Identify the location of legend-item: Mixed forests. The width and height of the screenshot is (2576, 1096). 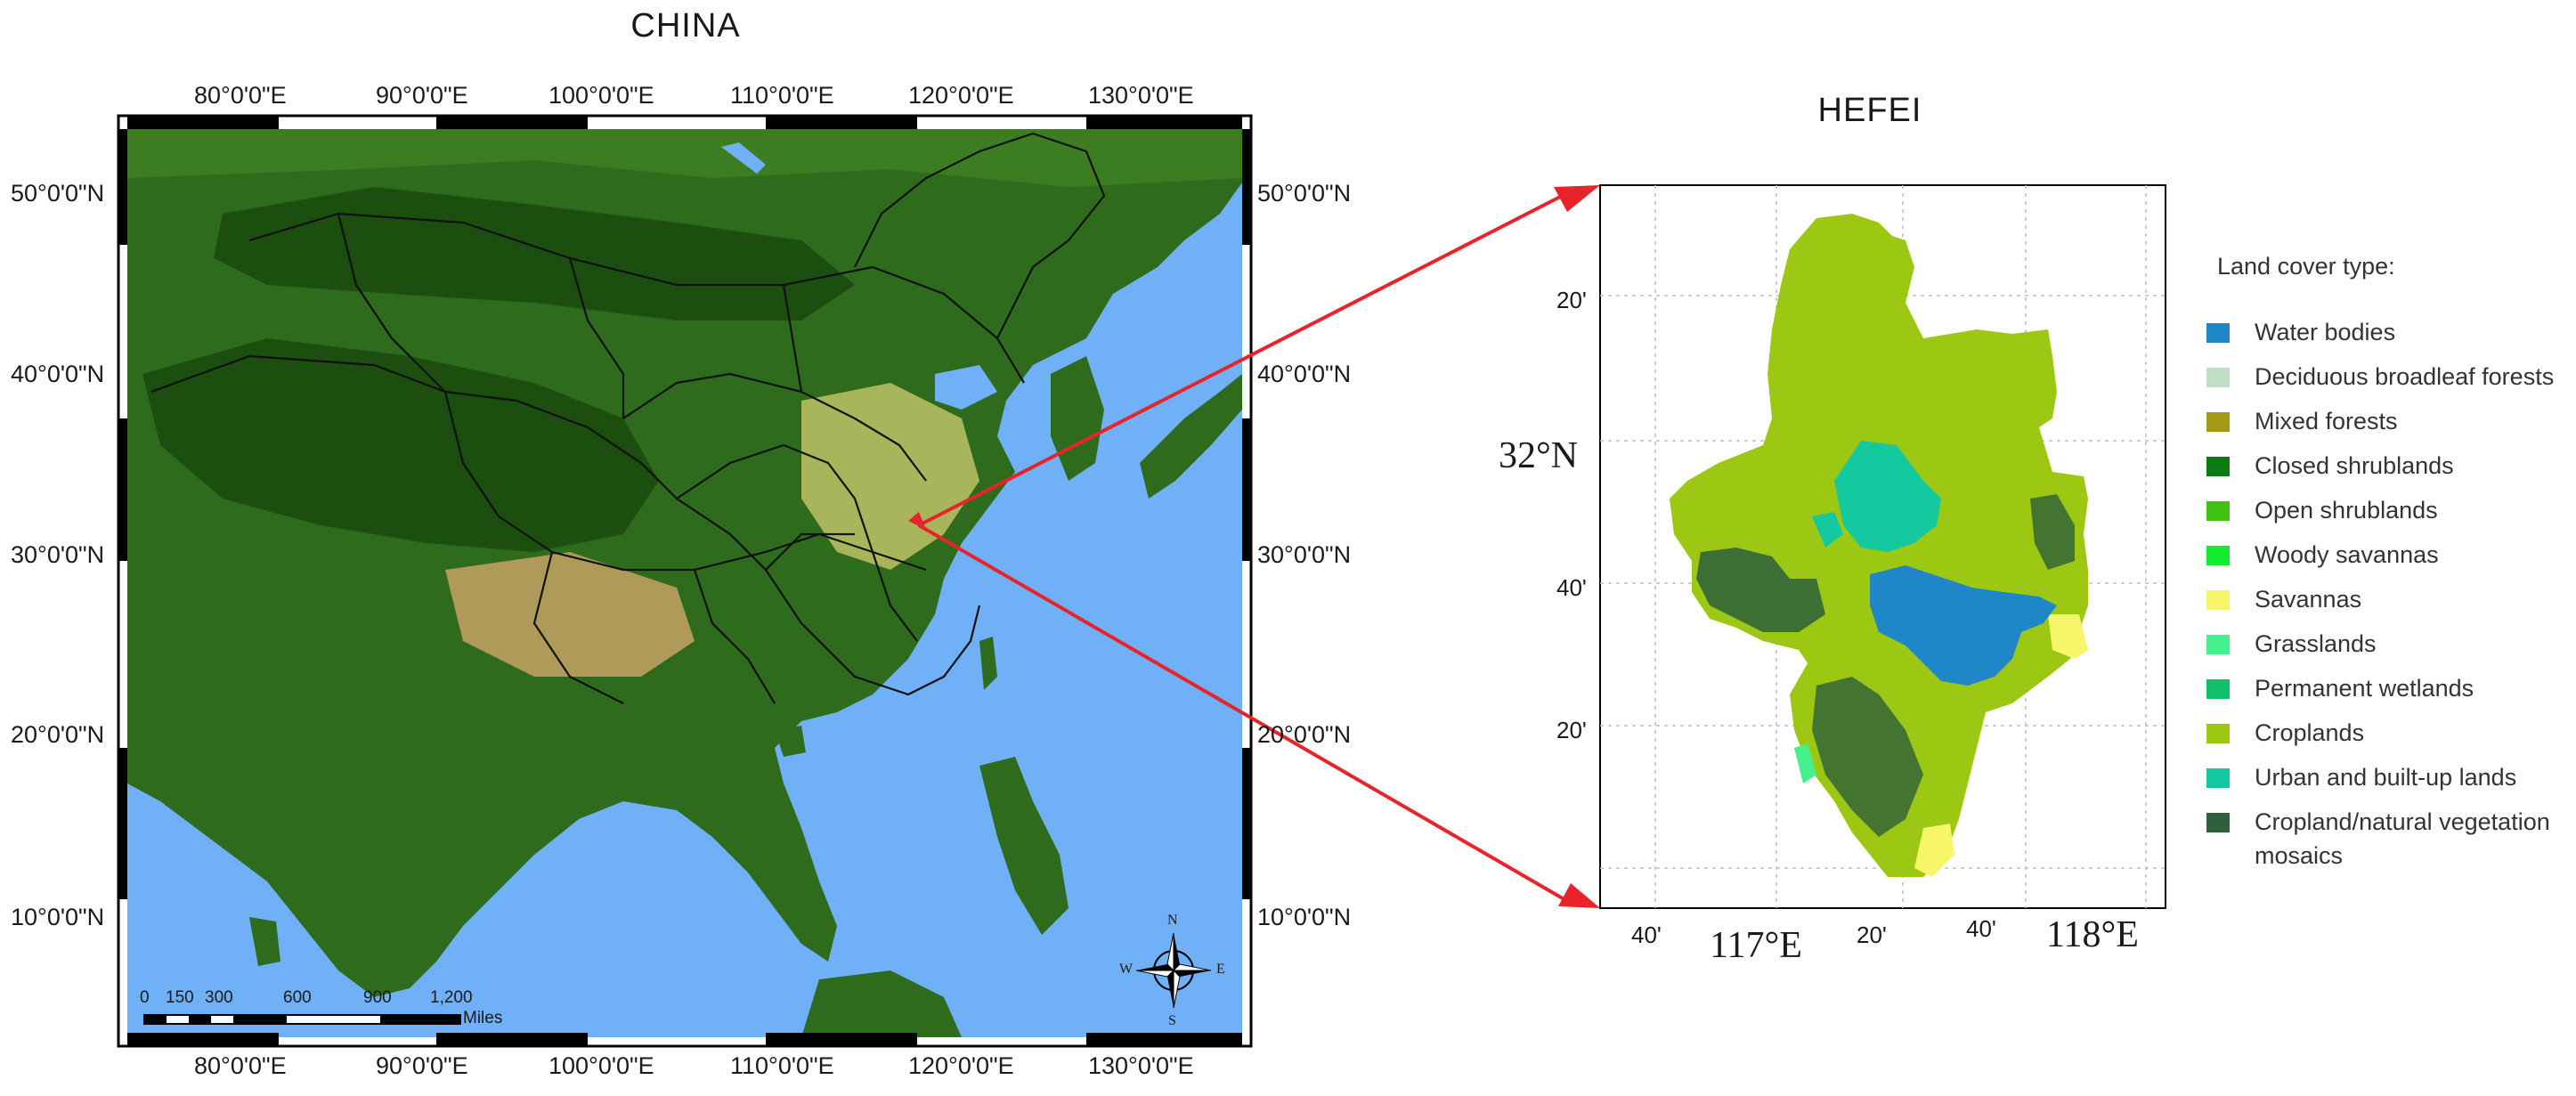
(2302, 421).